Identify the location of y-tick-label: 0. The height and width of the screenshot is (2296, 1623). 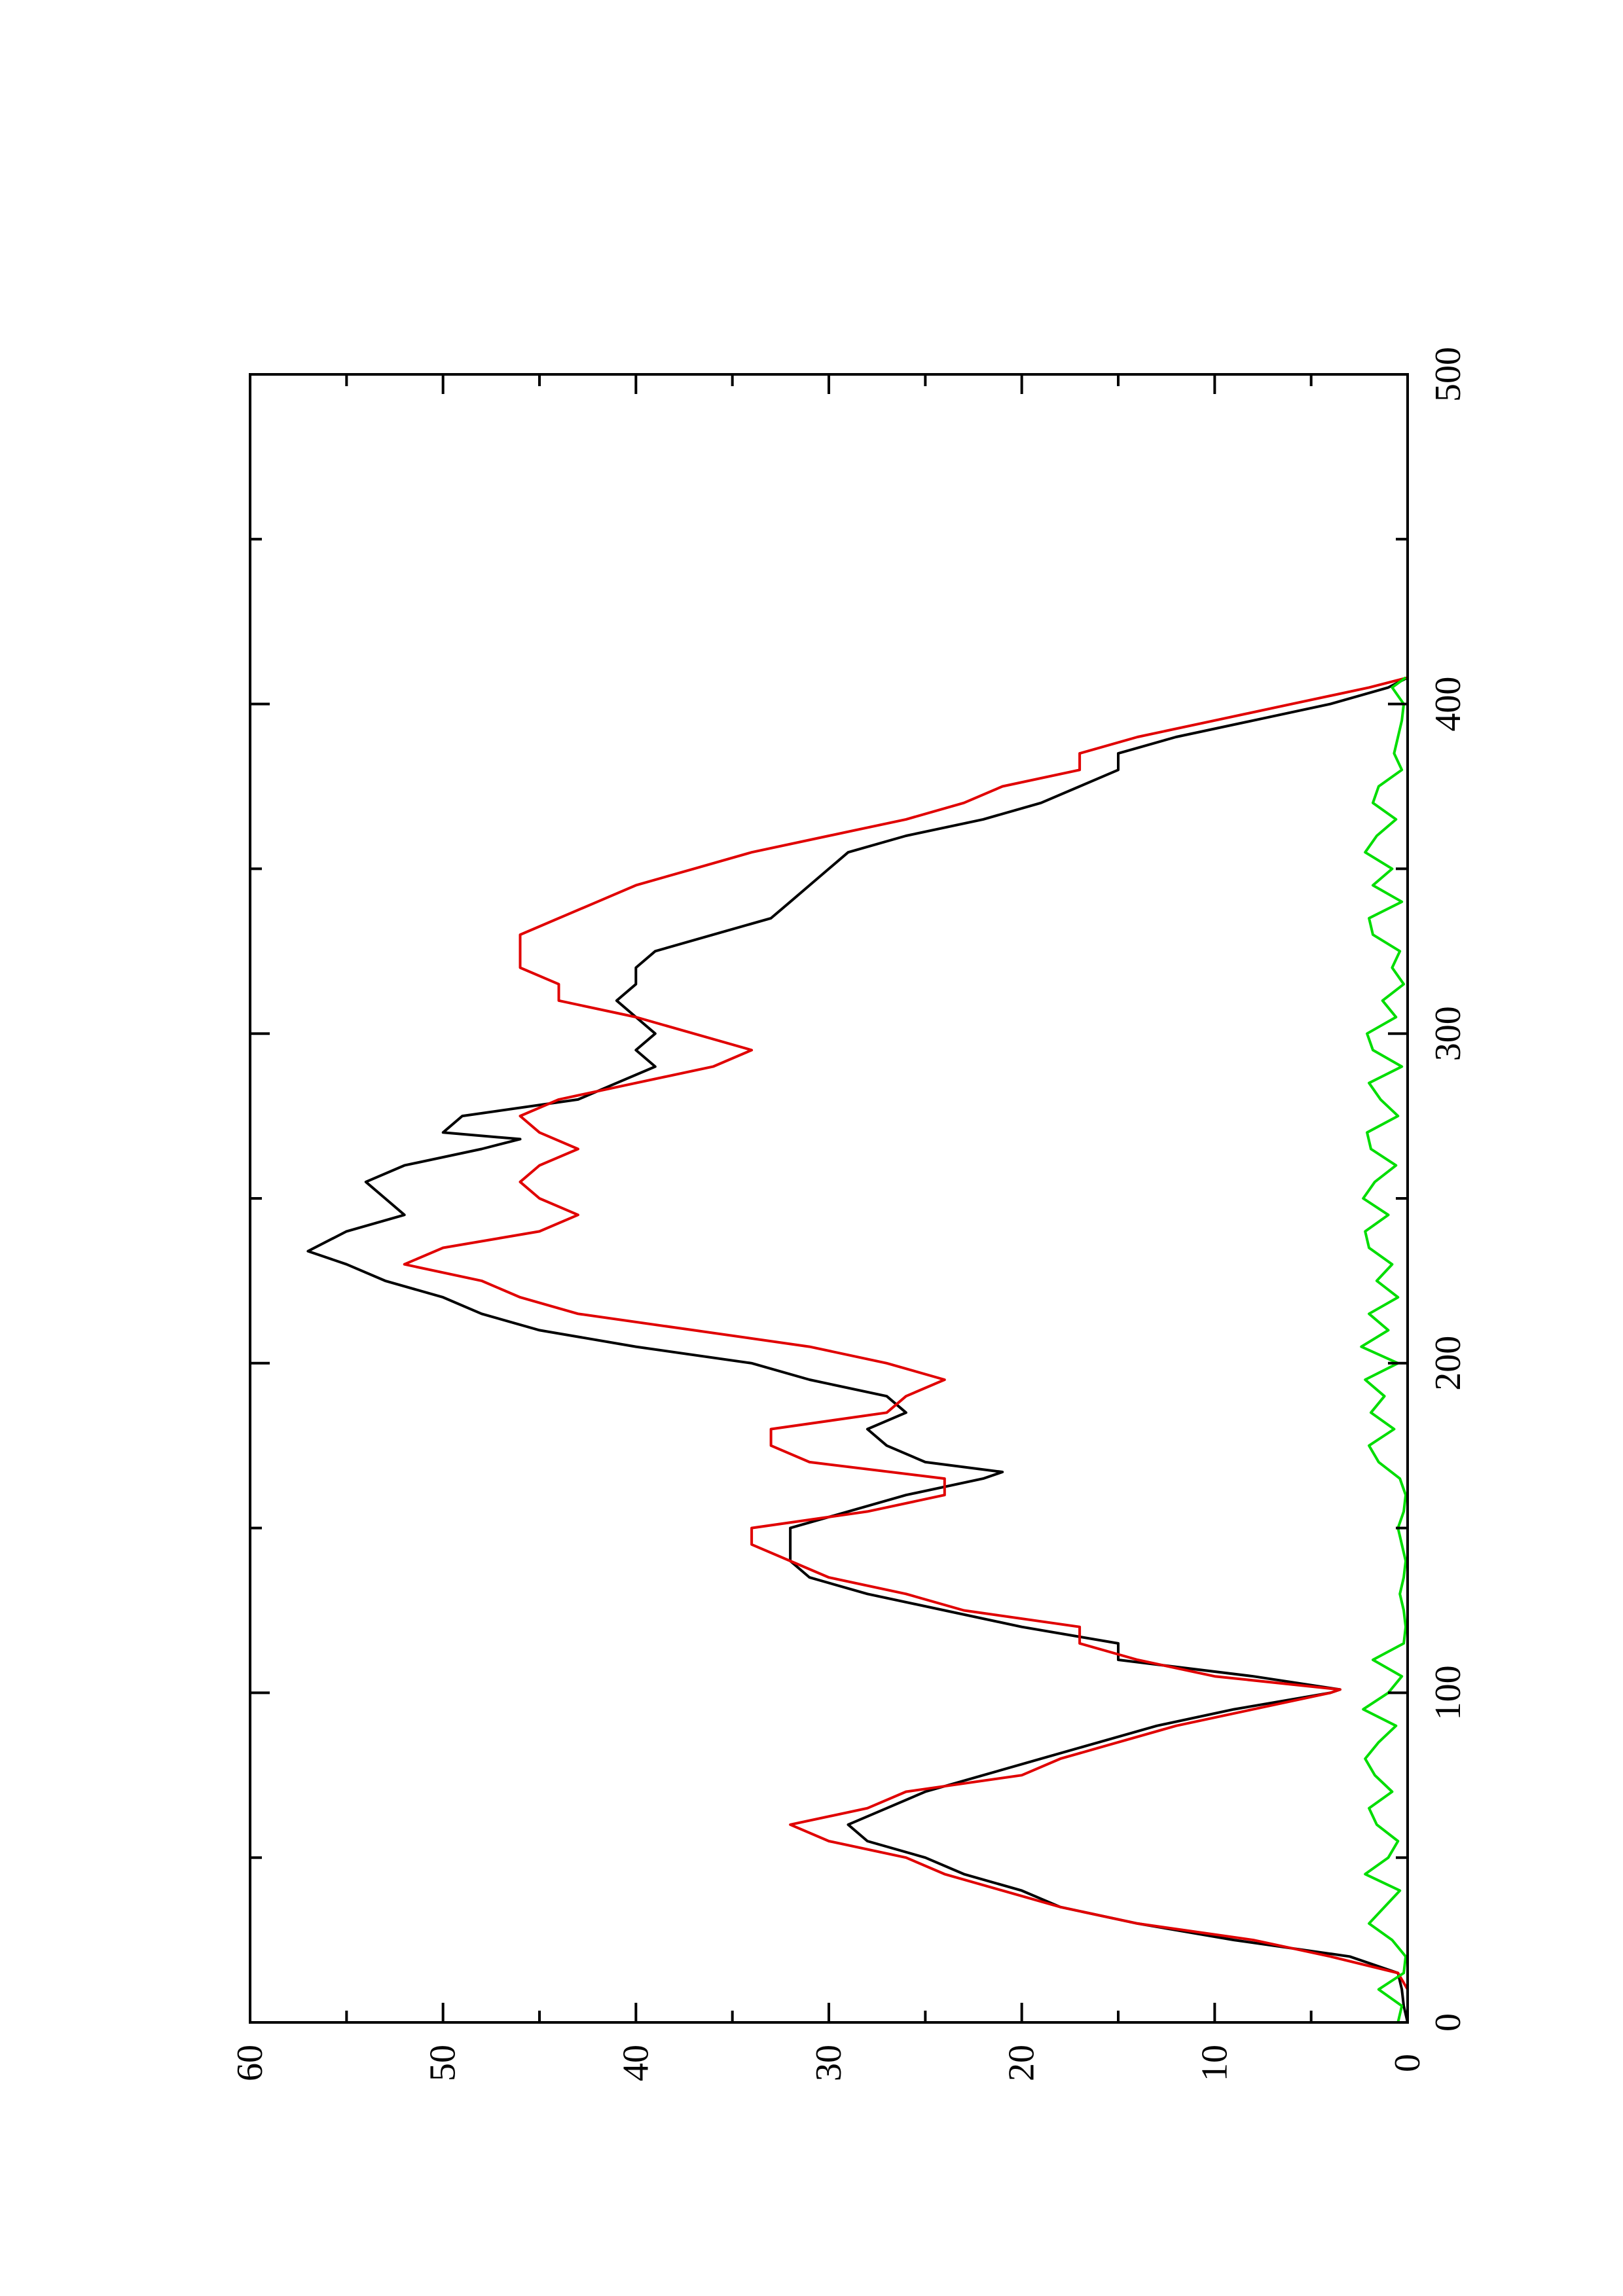
(1407, 2063).